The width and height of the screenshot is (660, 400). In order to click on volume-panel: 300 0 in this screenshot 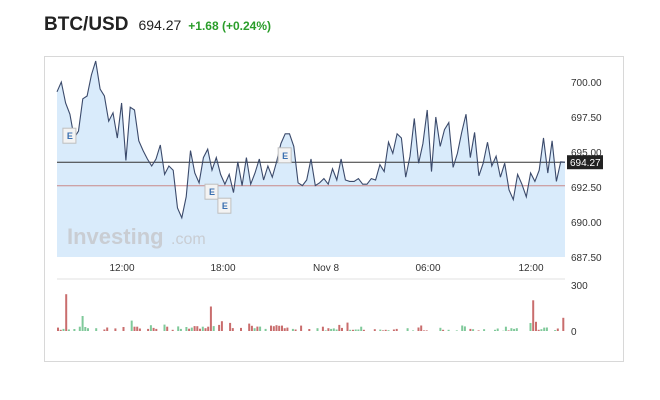, I will do `click(322, 309)`.